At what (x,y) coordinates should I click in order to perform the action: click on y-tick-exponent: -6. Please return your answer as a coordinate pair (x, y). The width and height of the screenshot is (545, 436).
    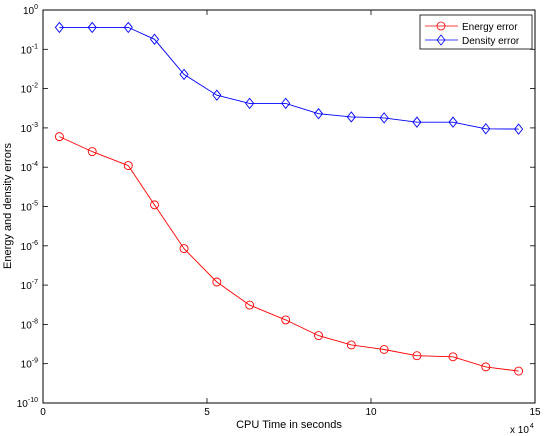
    Looking at the image, I should click on (35, 243).